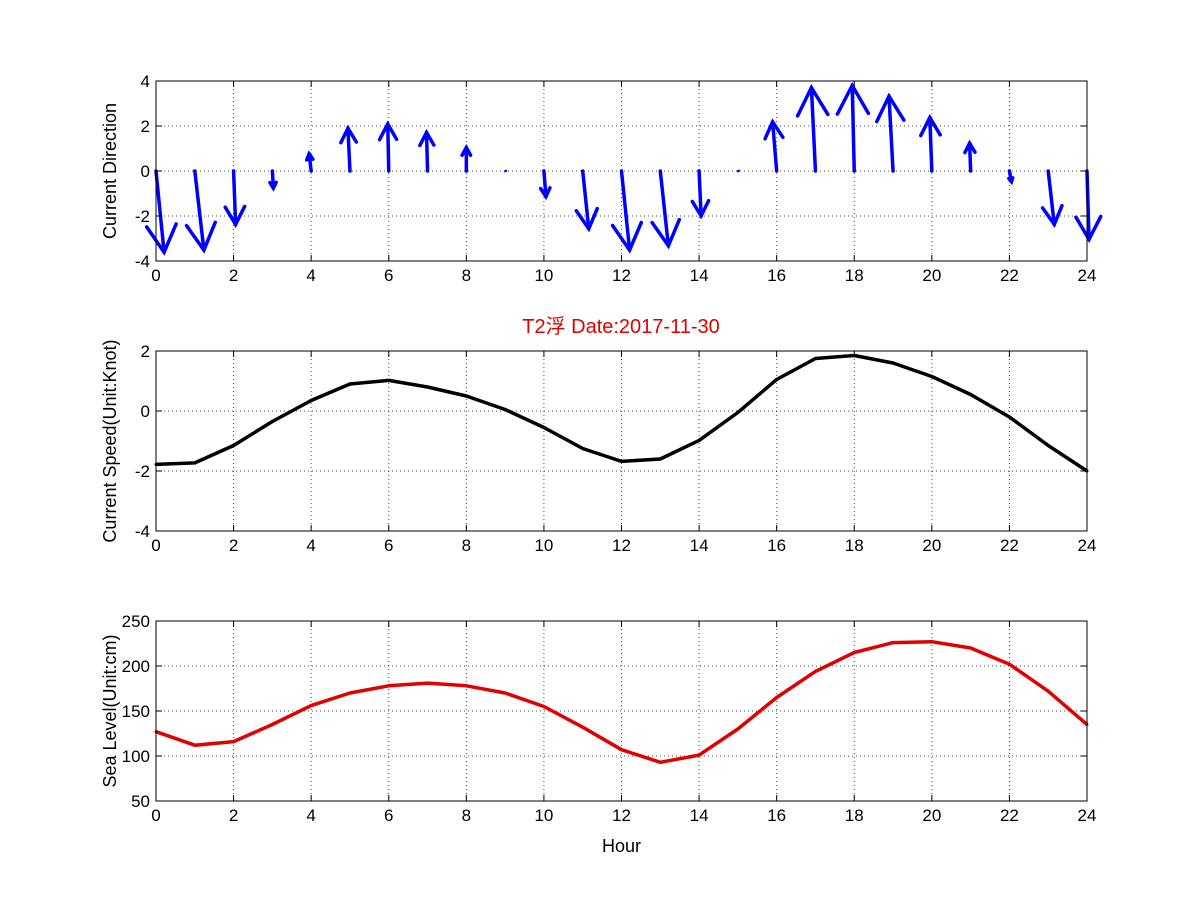 The width and height of the screenshot is (1201, 901). Describe the element at coordinates (854, 545) in the screenshot. I see `speed-x-tick-label: 18` at that location.